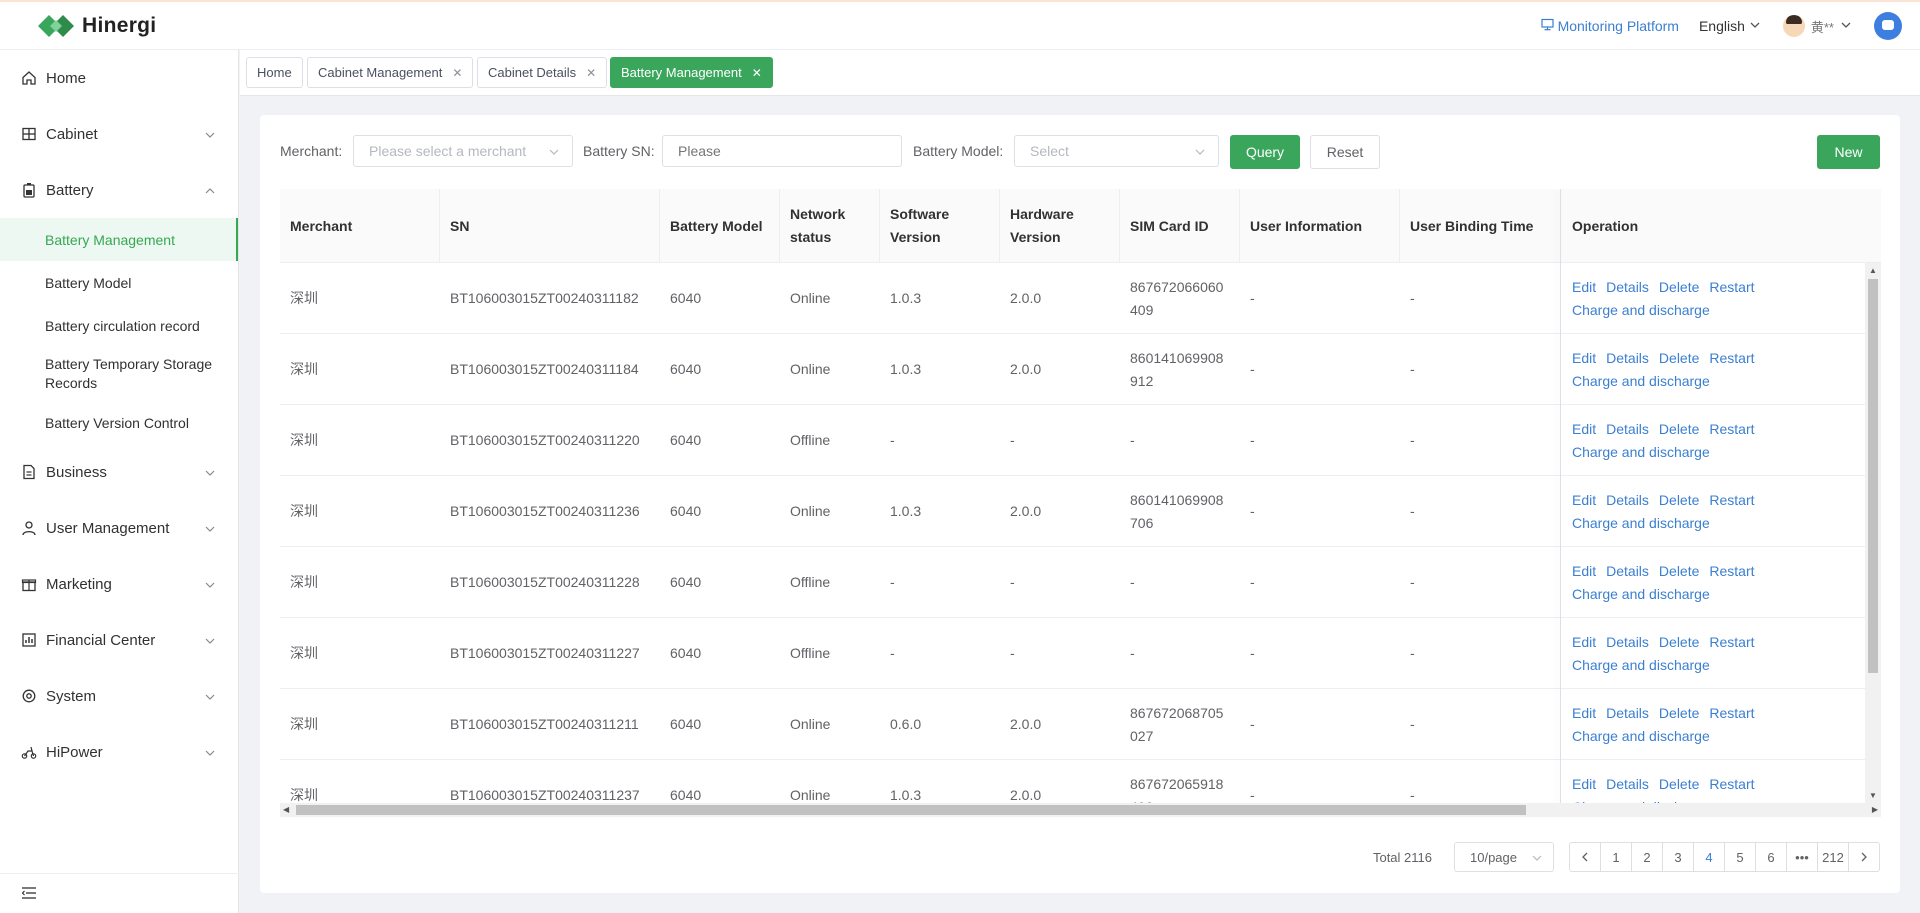  I want to click on tab-home: Home, so click(274, 72).